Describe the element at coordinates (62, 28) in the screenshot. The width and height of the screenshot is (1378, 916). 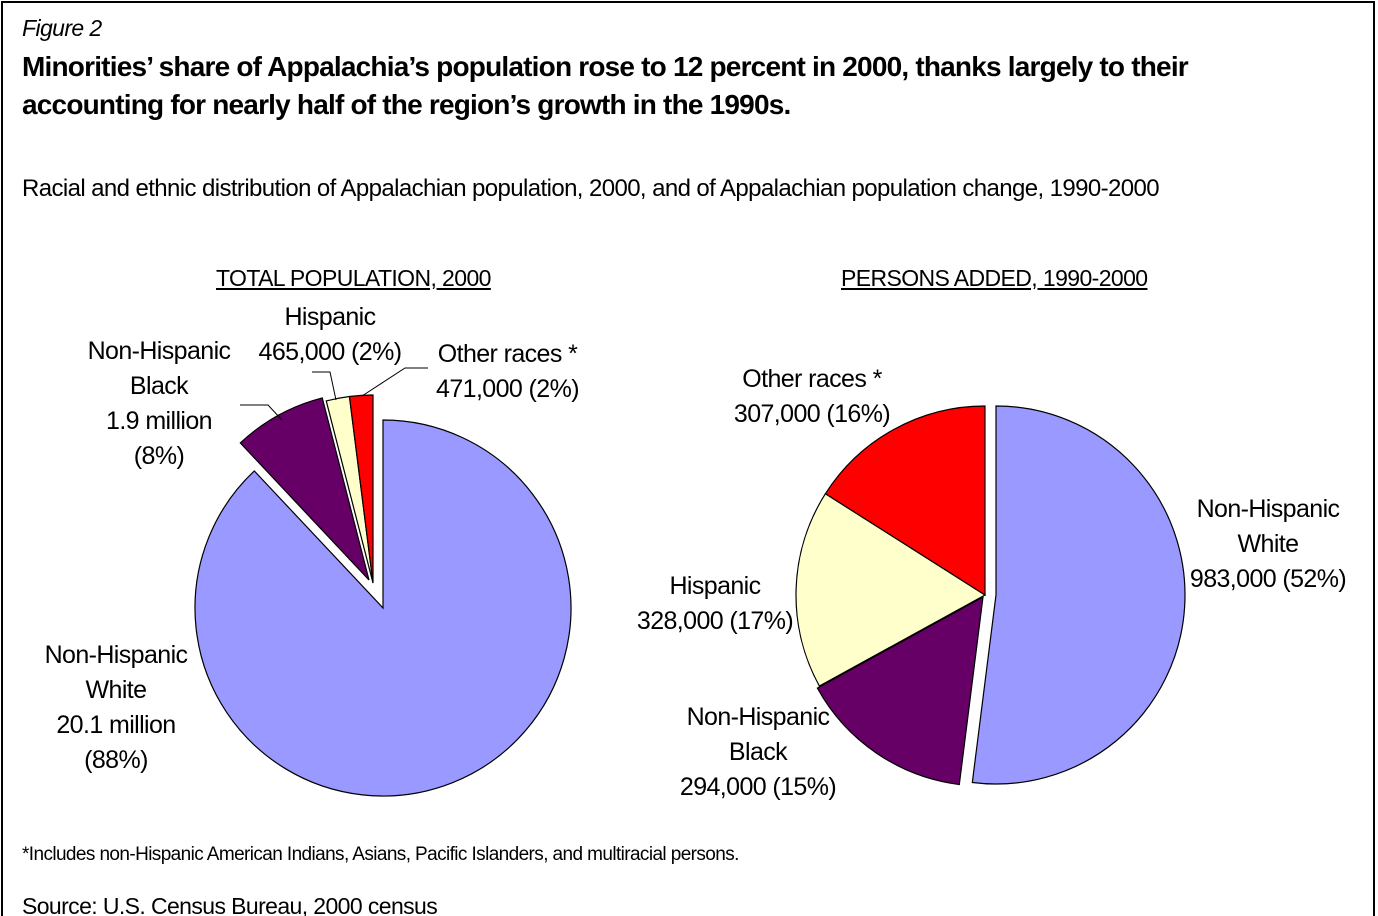
I see `figure-label: Figure 2` at that location.